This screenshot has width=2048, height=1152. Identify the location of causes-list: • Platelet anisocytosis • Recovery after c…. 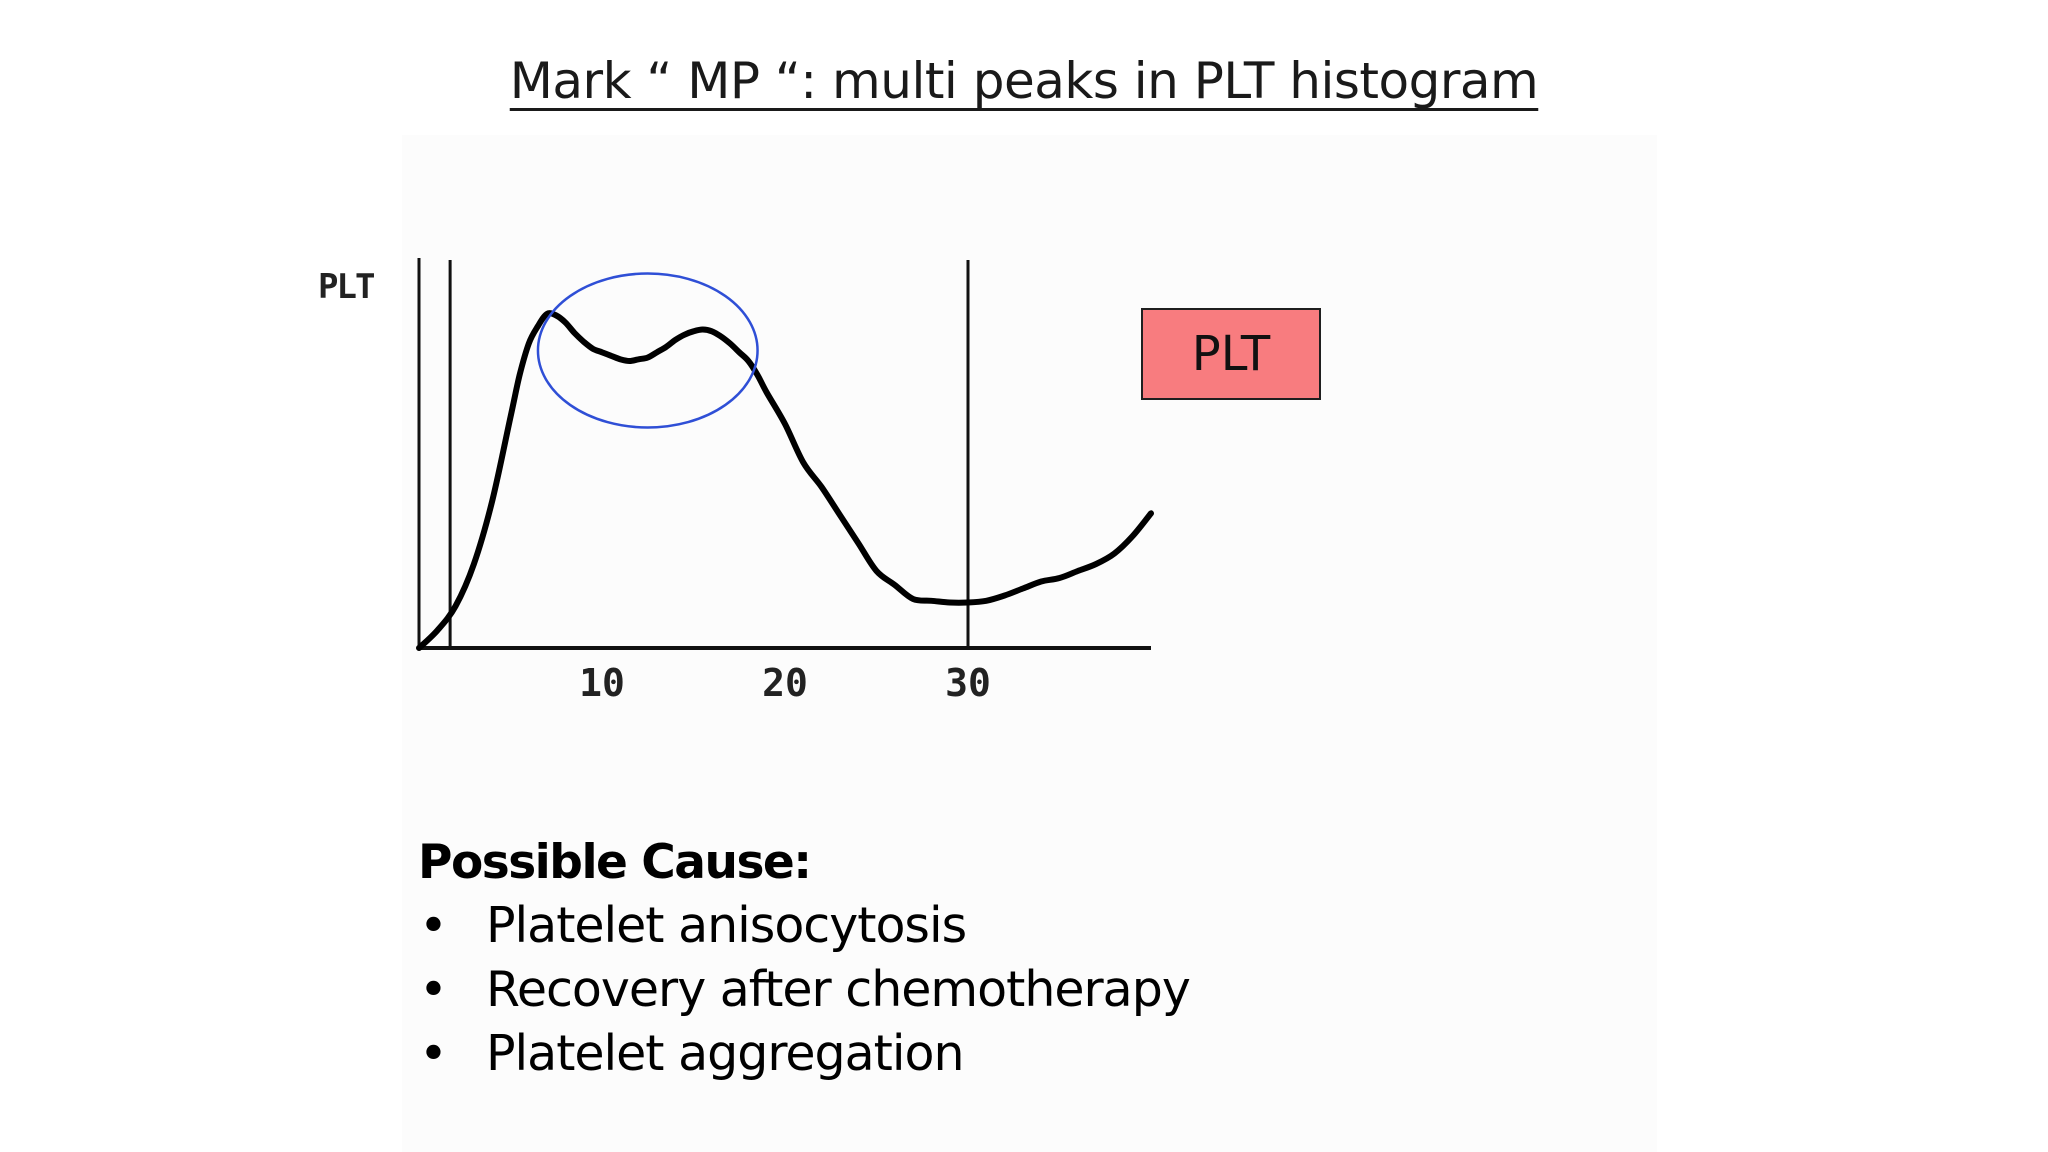
(804, 990).